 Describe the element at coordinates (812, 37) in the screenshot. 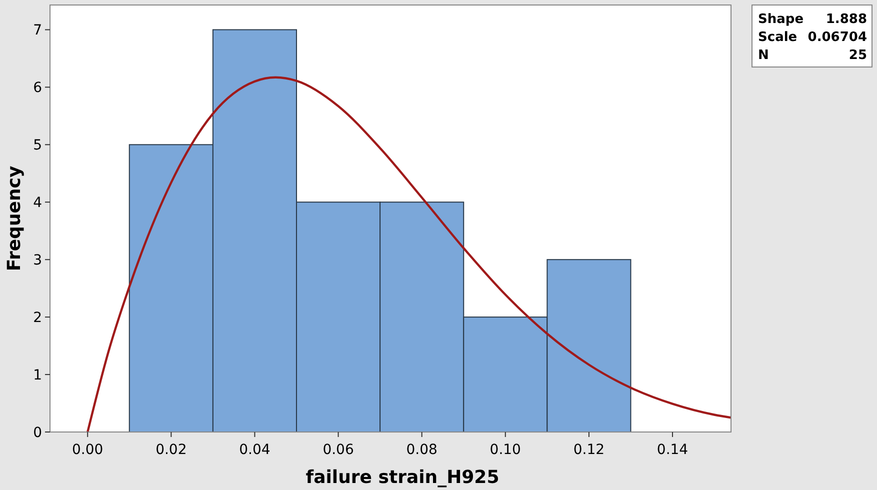

I see `text: Scale 0.06704` at that location.